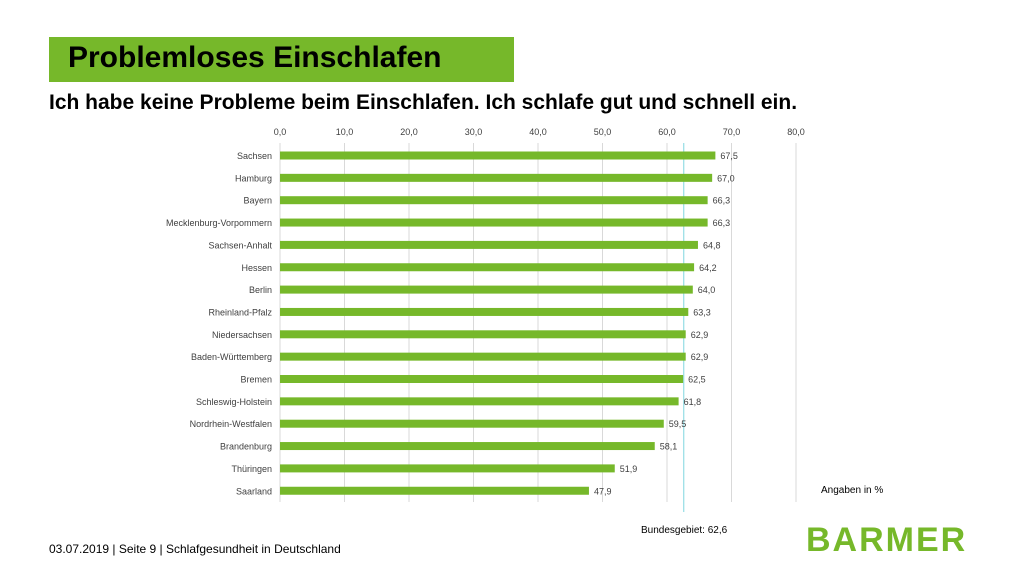 The width and height of the screenshot is (1024, 576). Describe the element at coordinates (702, 312) in the screenshot. I see `data-label: 63,3` at that location.